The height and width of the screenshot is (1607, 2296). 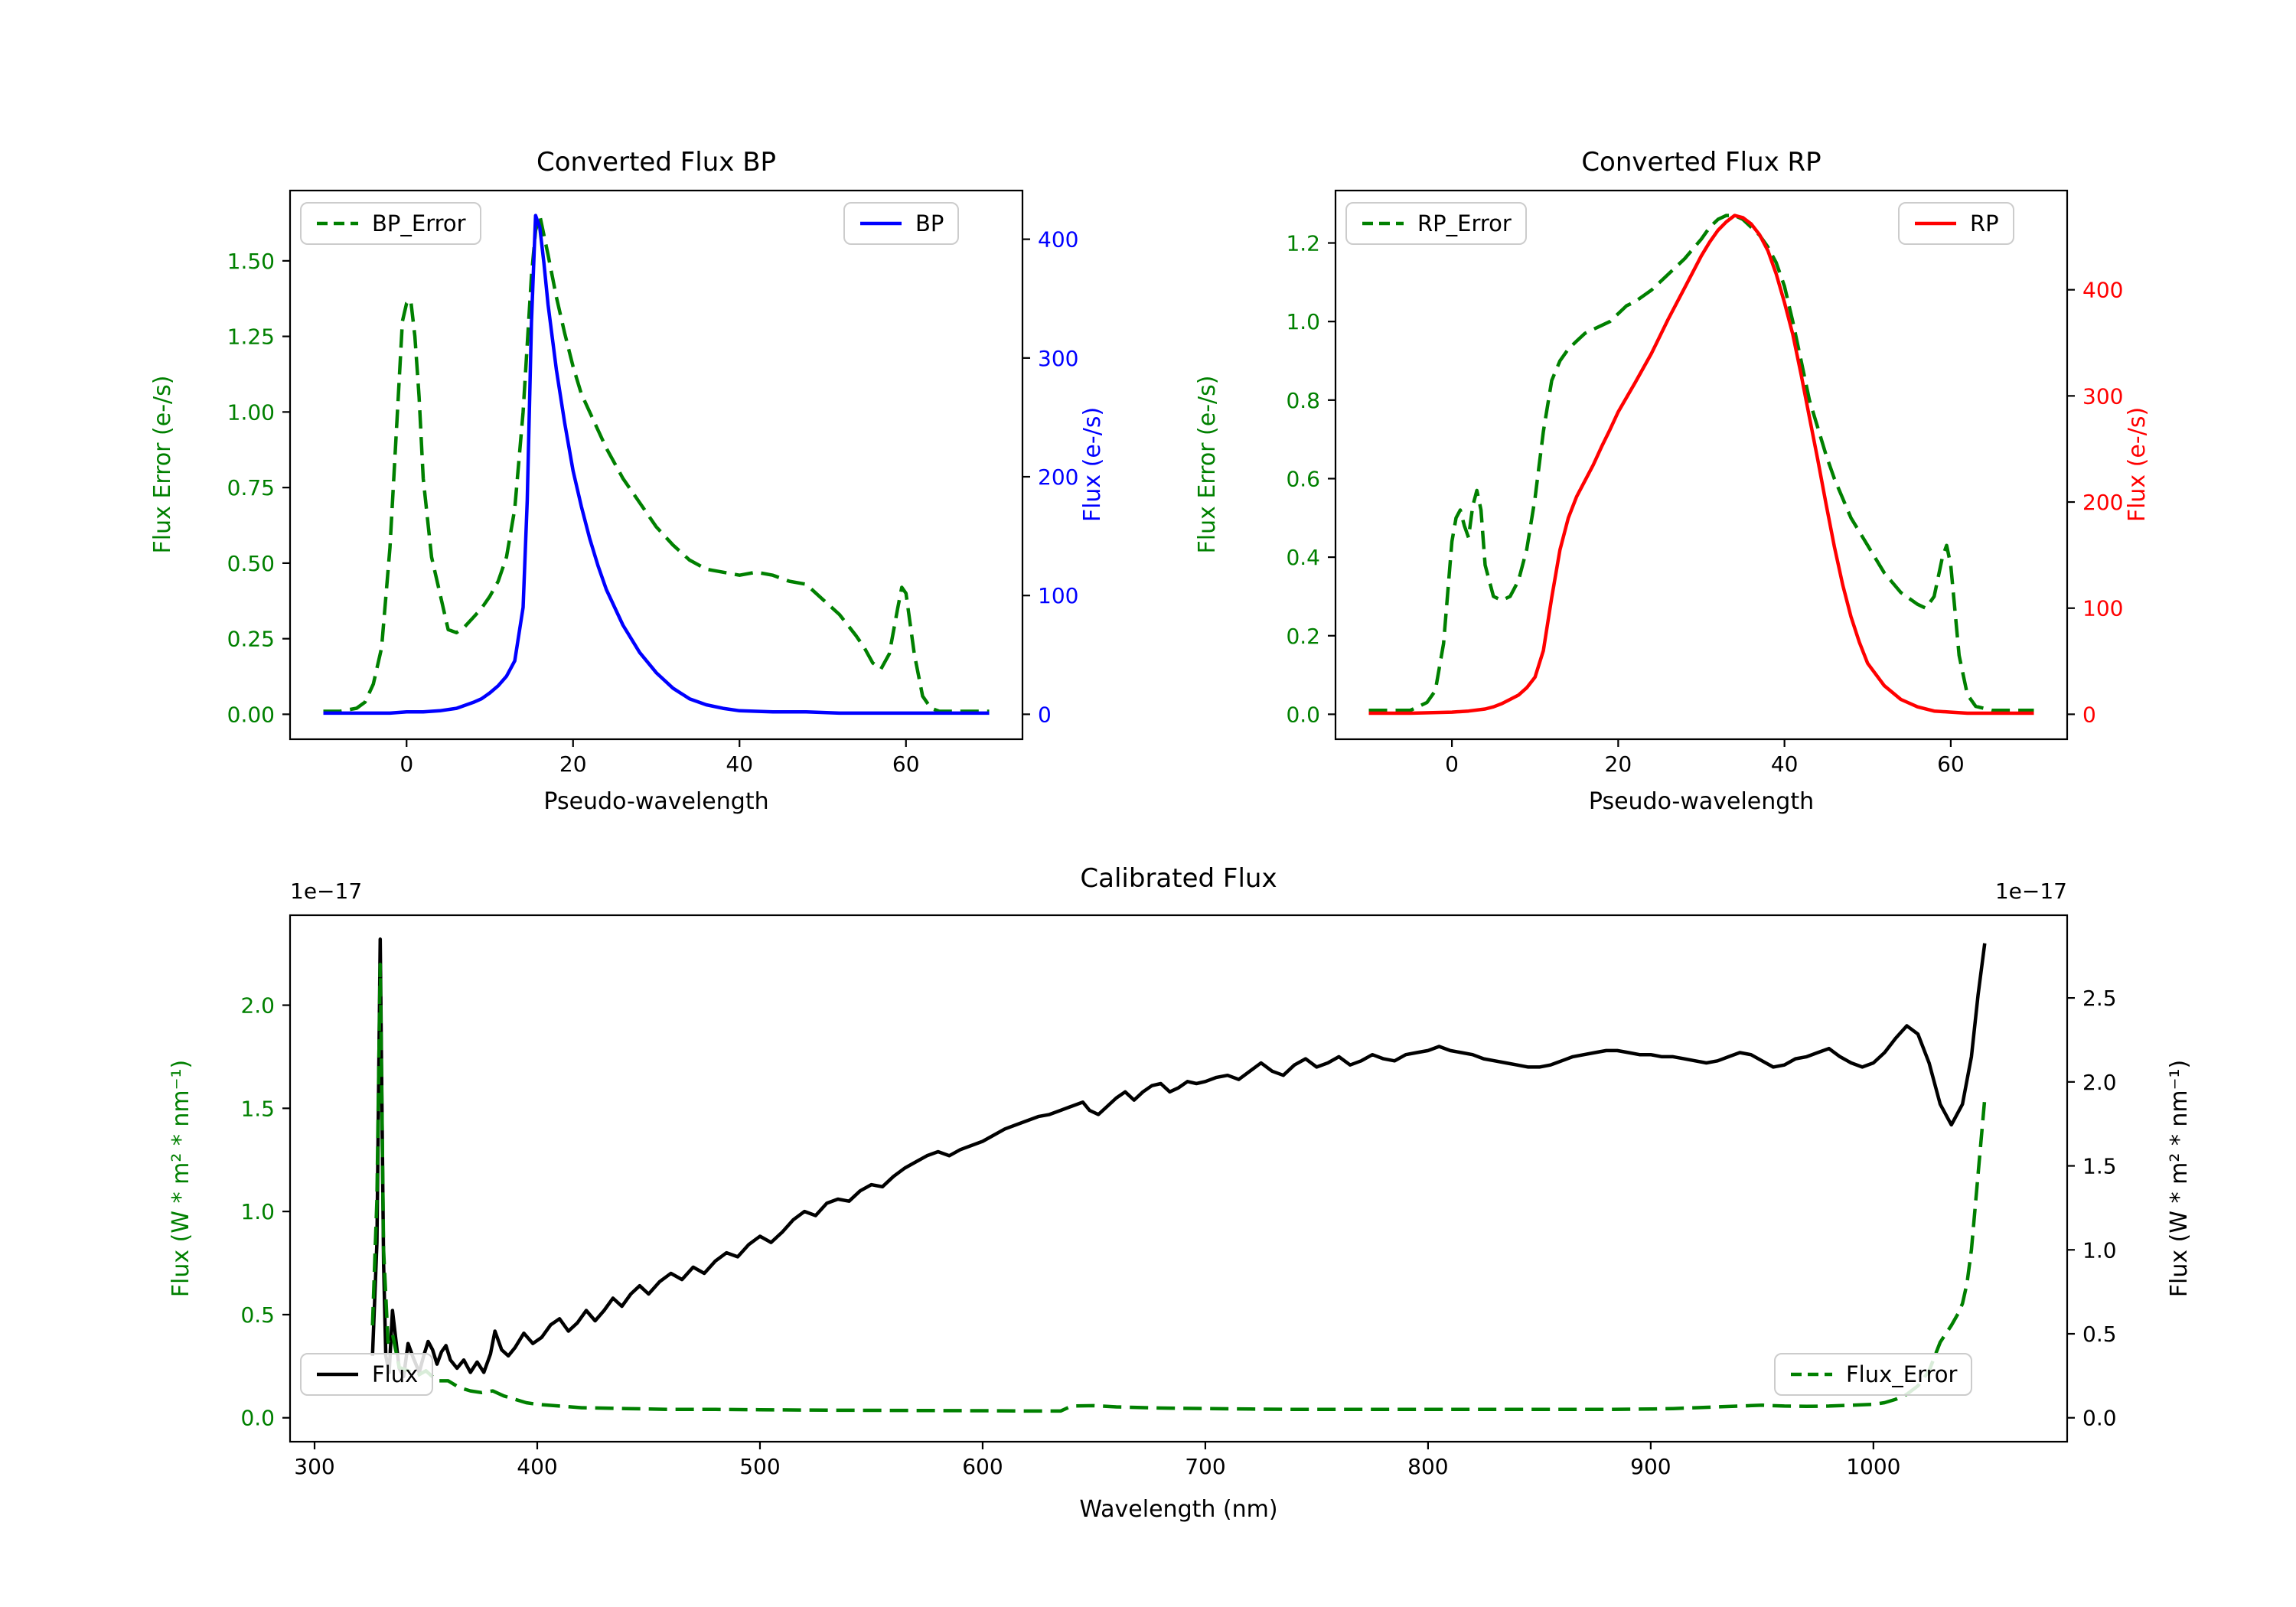 I want to click on bp-left-axis-label: Flux Error (e-/s), so click(x=162, y=464).